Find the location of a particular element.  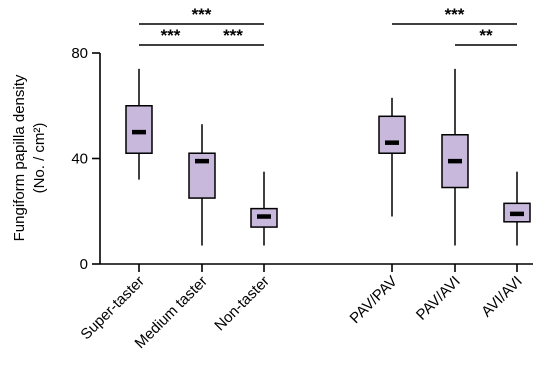

box-avi-avi is located at coordinates (517, 208).